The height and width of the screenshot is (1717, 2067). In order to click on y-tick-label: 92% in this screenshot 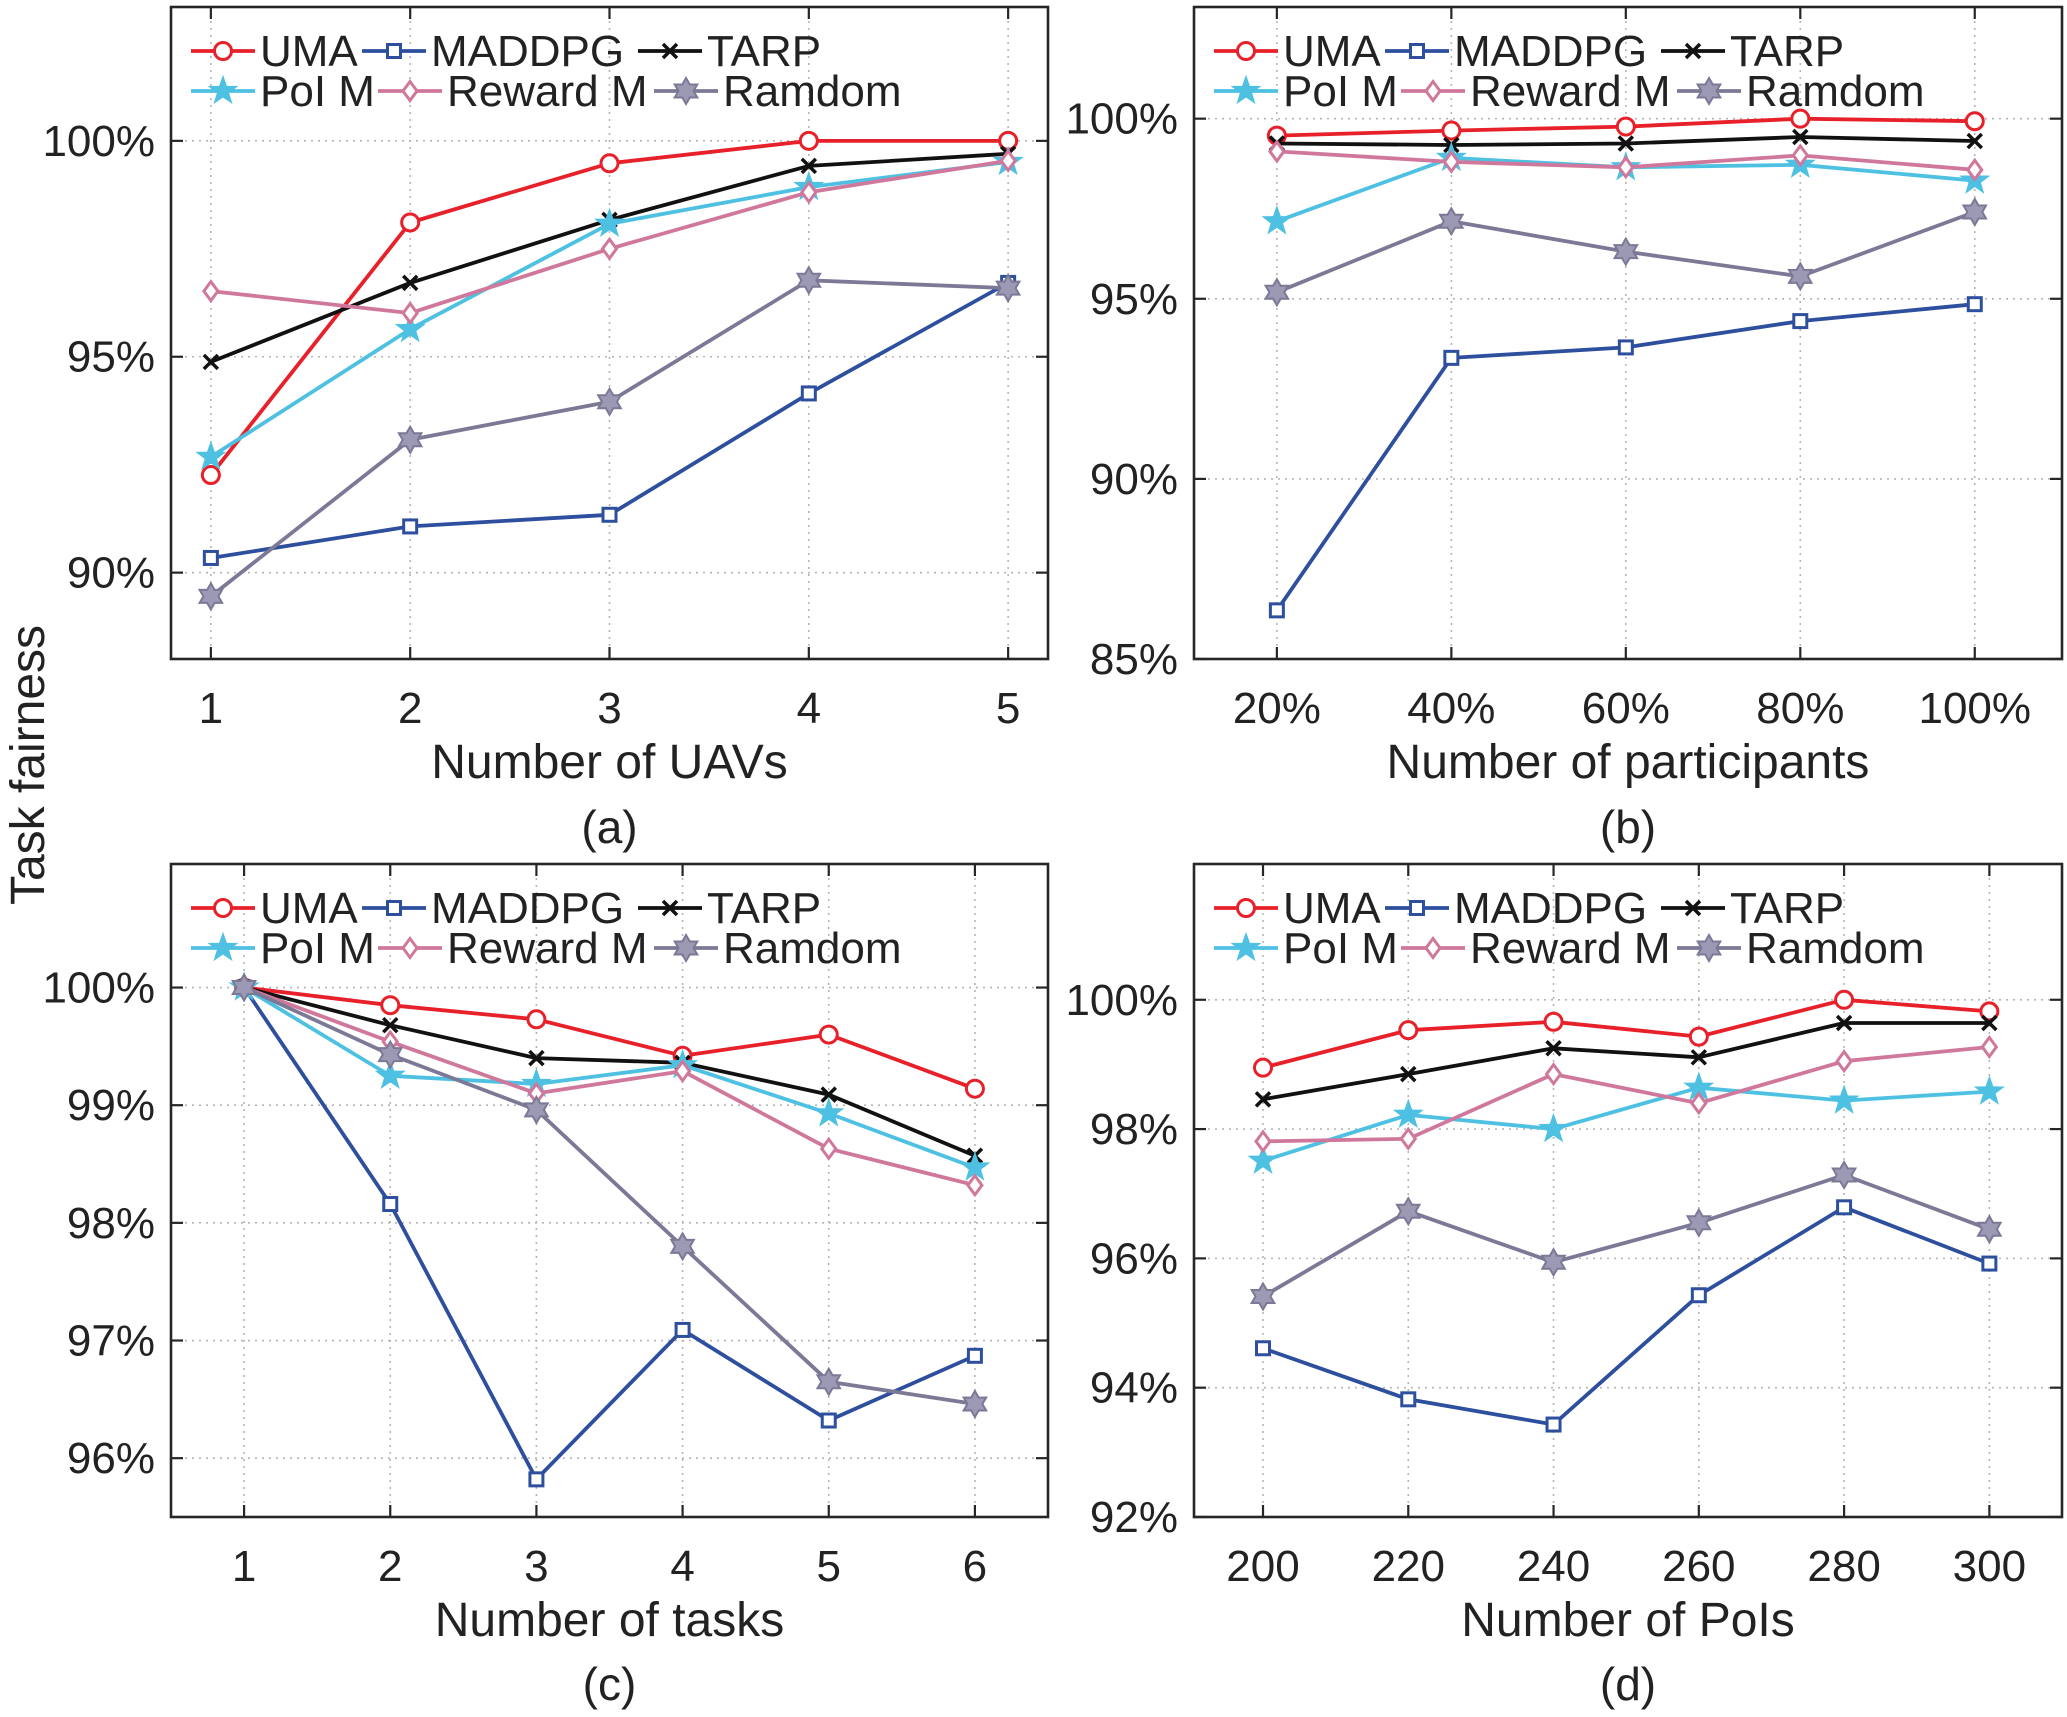, I will do `click(1134, 1517)`.